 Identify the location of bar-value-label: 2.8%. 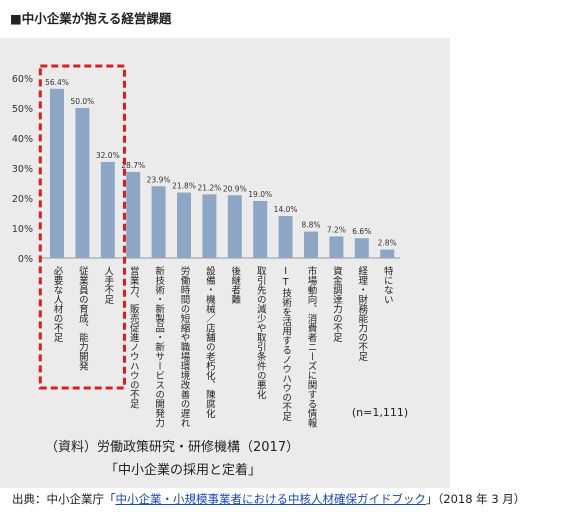
(387, 243).